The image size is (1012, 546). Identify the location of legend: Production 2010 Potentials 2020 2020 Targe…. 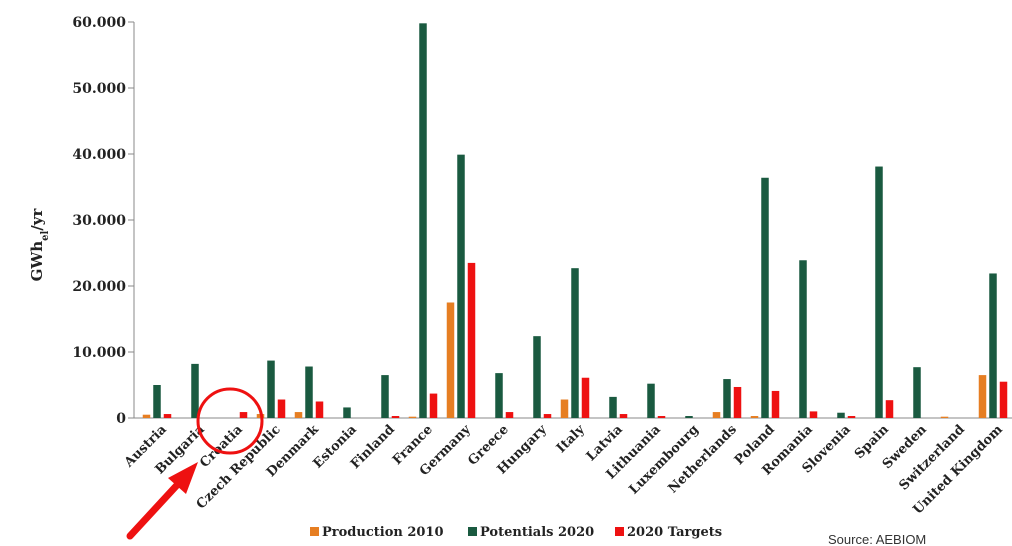
(516, 532).